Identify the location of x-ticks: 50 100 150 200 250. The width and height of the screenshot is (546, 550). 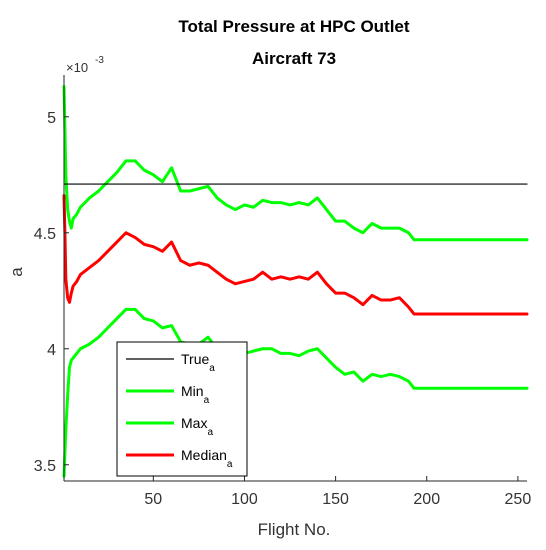
(337, 492).